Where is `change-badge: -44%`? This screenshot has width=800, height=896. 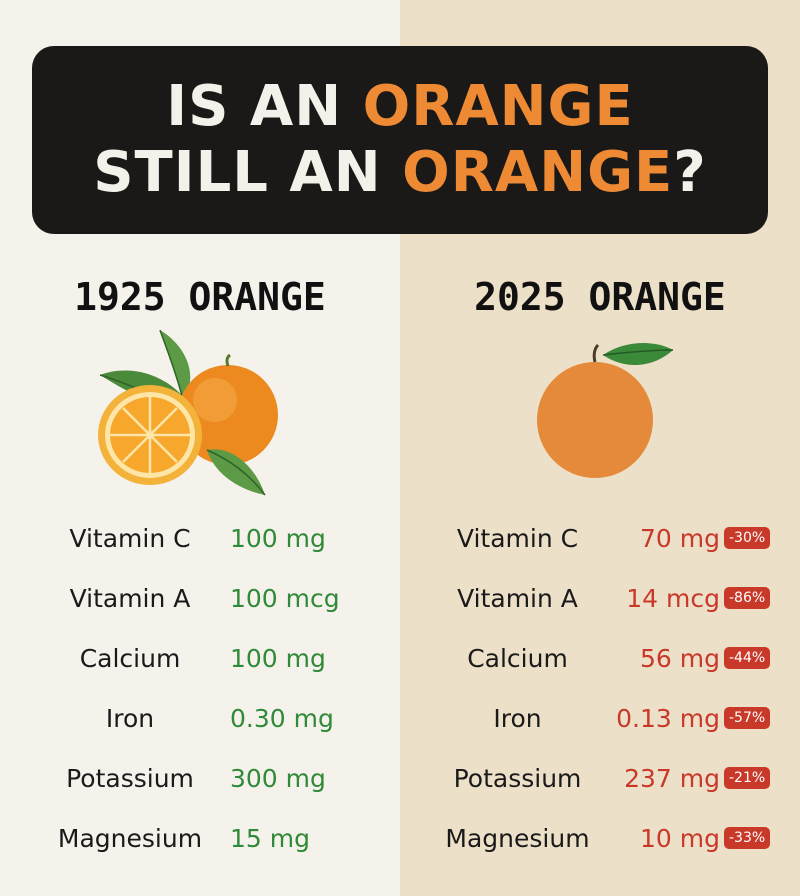 change-badge: -44% is located at coordinates (747, 658).